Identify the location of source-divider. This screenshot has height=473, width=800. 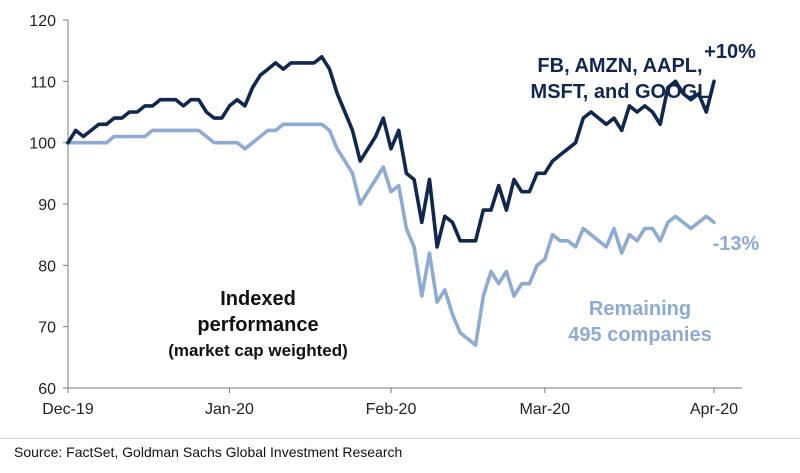
(400, 438).